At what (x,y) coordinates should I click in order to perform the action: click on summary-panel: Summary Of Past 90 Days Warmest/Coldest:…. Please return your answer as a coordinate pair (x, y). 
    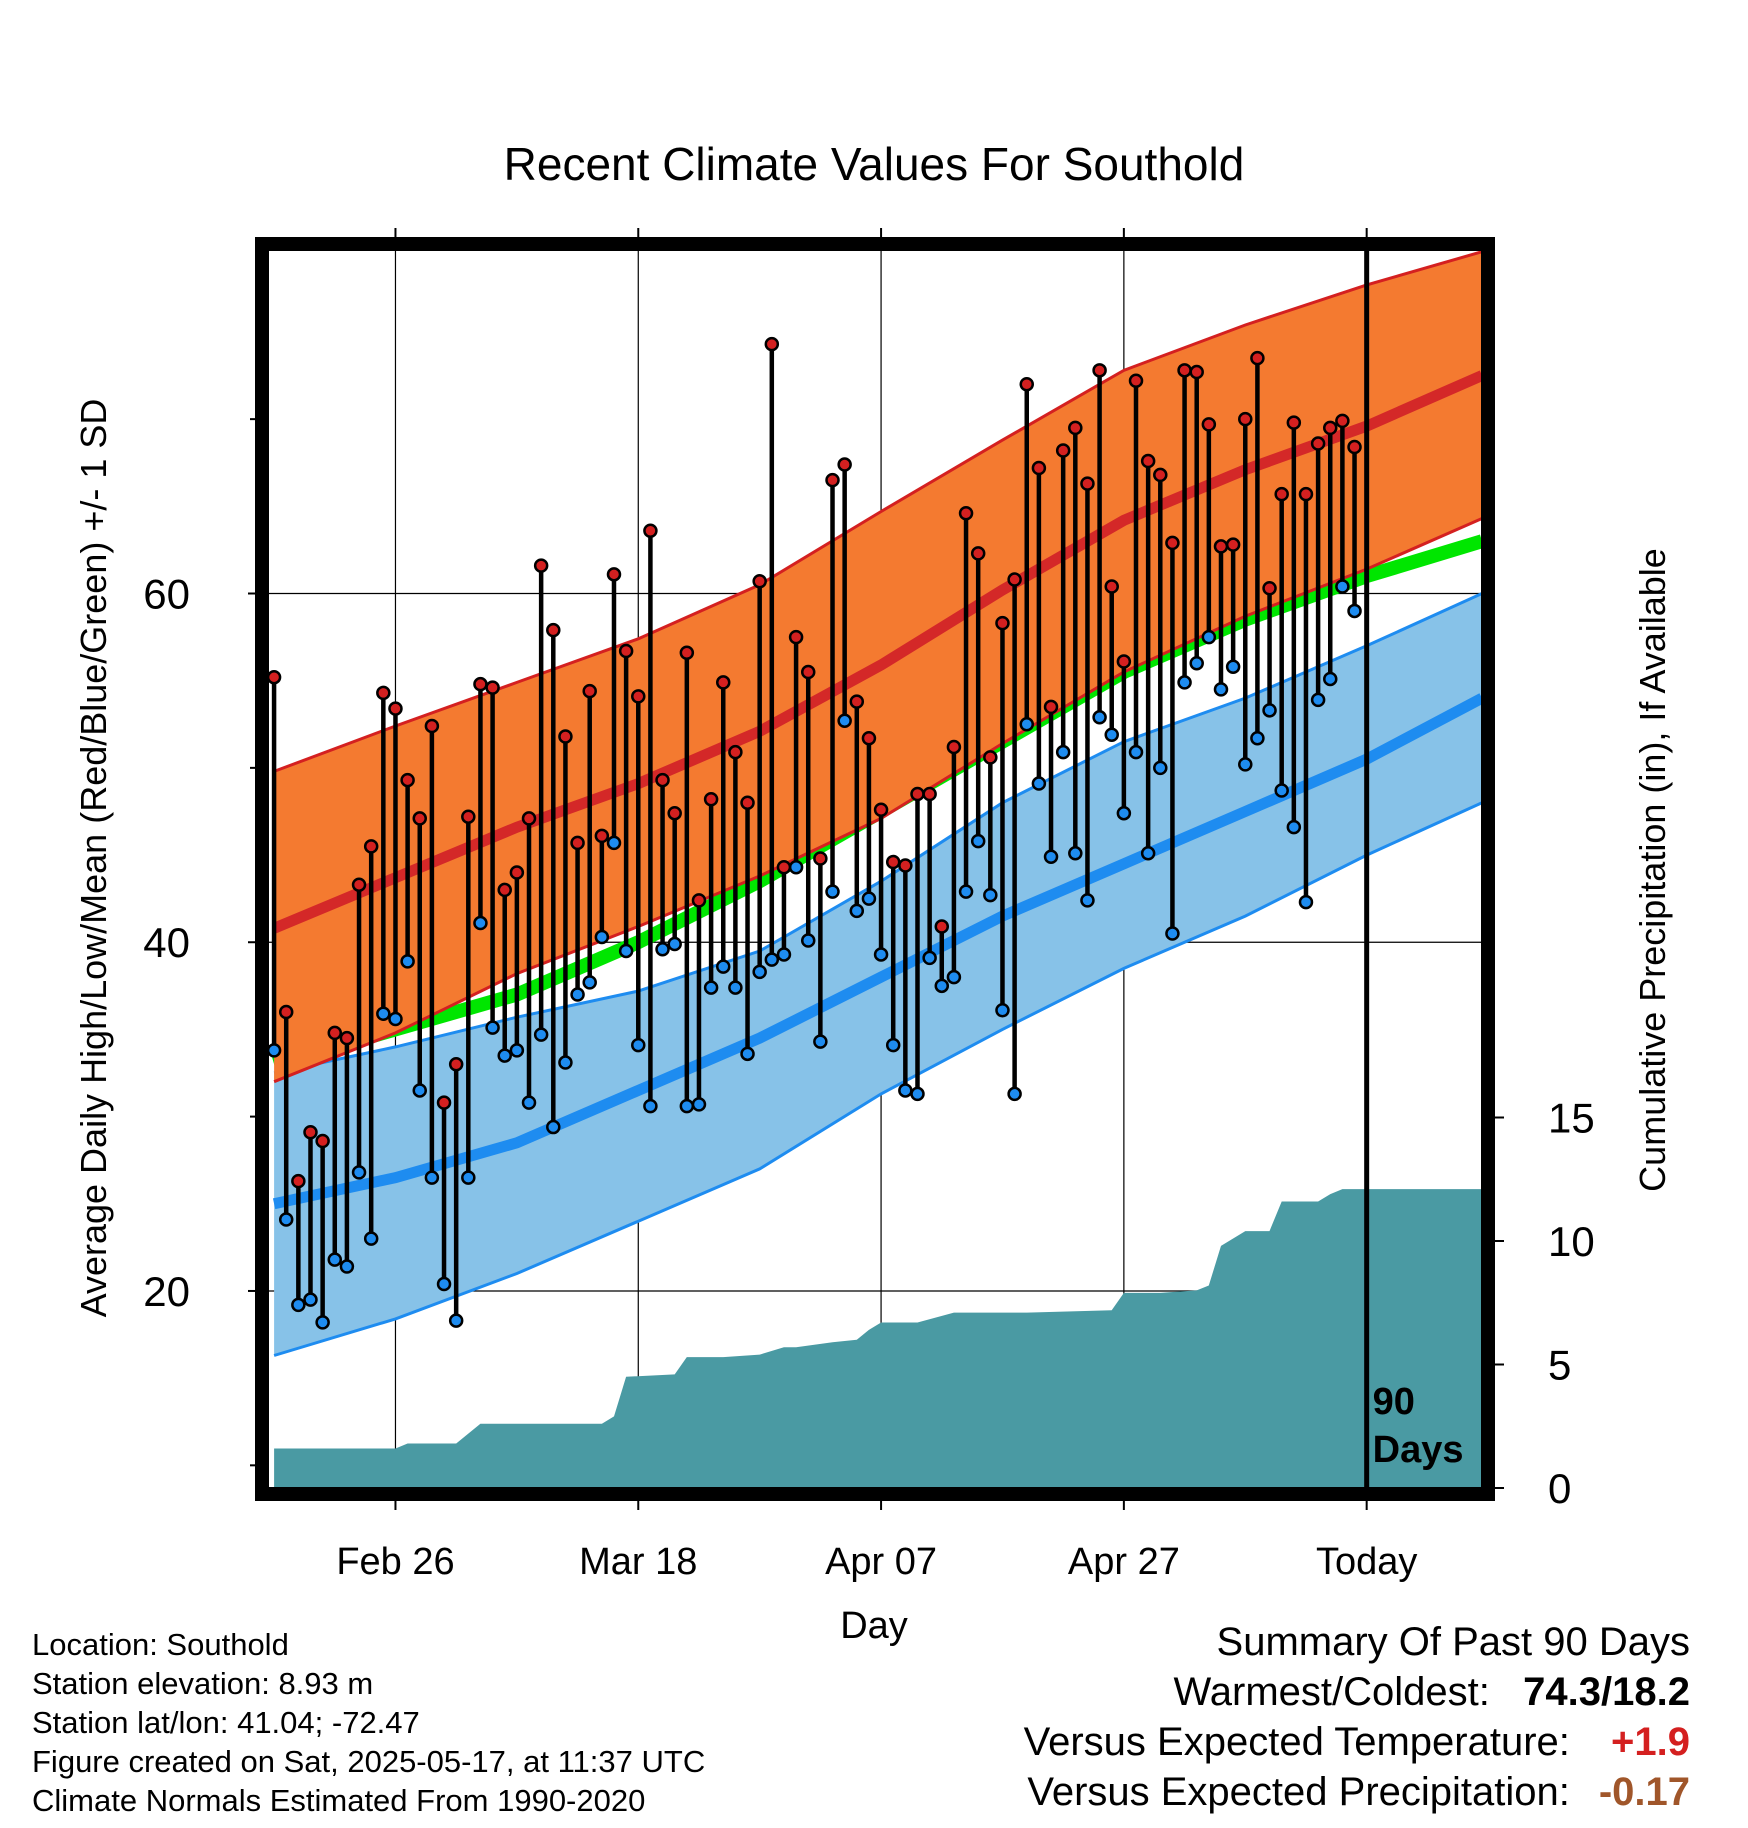
    Looking at the image, I should click on (1357, 1717).